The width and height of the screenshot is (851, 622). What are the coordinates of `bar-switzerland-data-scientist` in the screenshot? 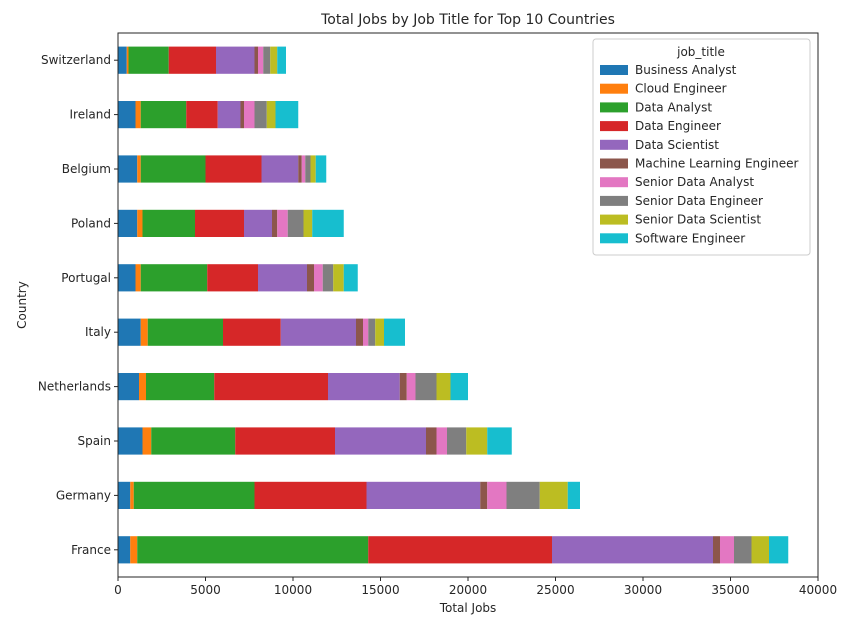 It's located at (235, 60).